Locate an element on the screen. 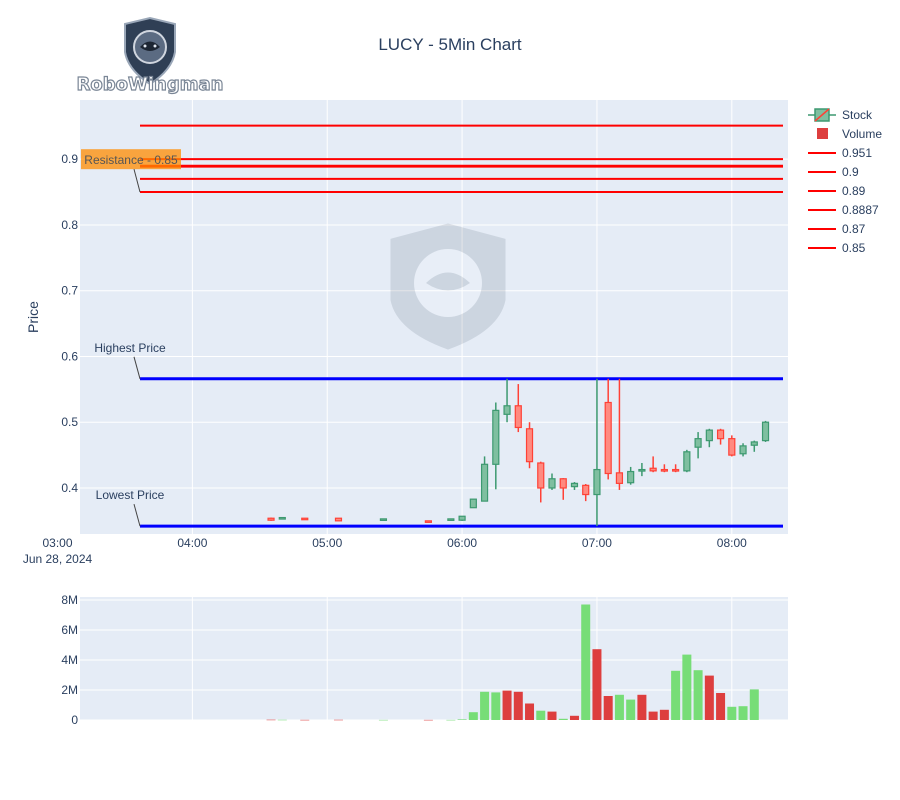  volume-y-tick-label: 8M is located at coordinates (69, 600).